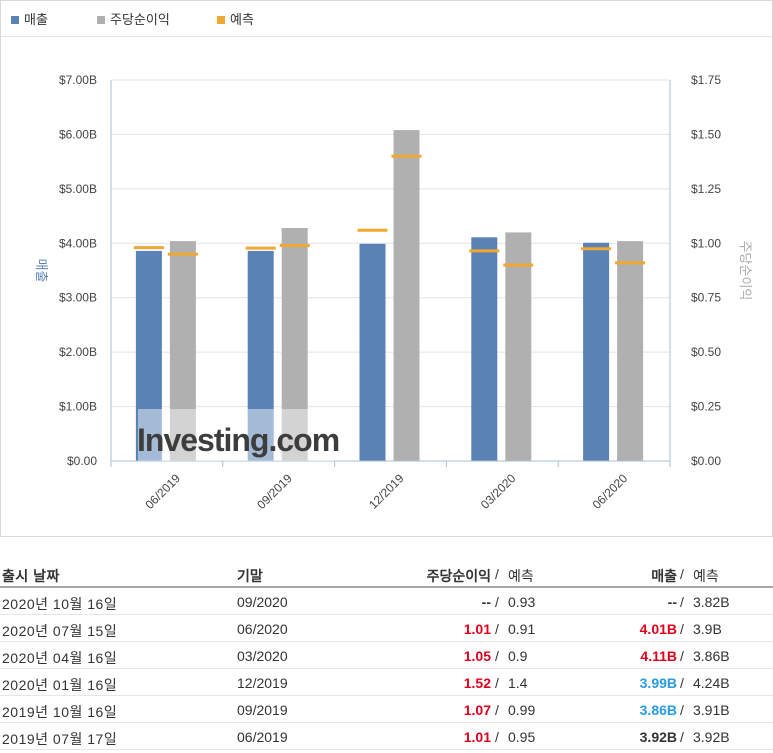 This screenshot has height=753, width=773. I want to click on header-release-date: 출시 날짜, so click(31, 576).